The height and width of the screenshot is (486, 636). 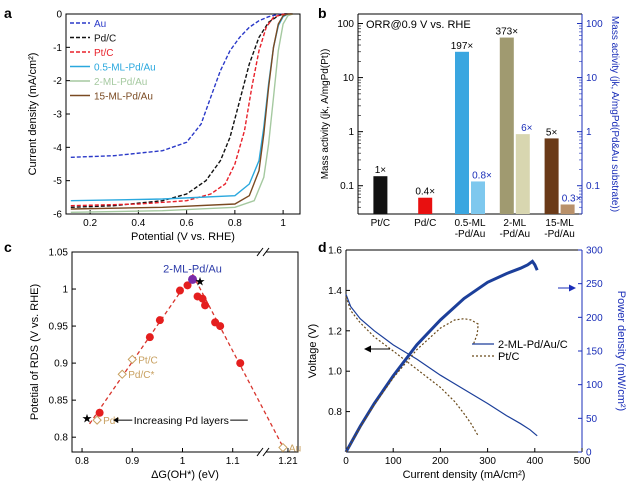 What do you see at coordinates (594, 385) in the screenshot?
I see `d-y2-tick-label: 100` at bounding box center [594, 385].